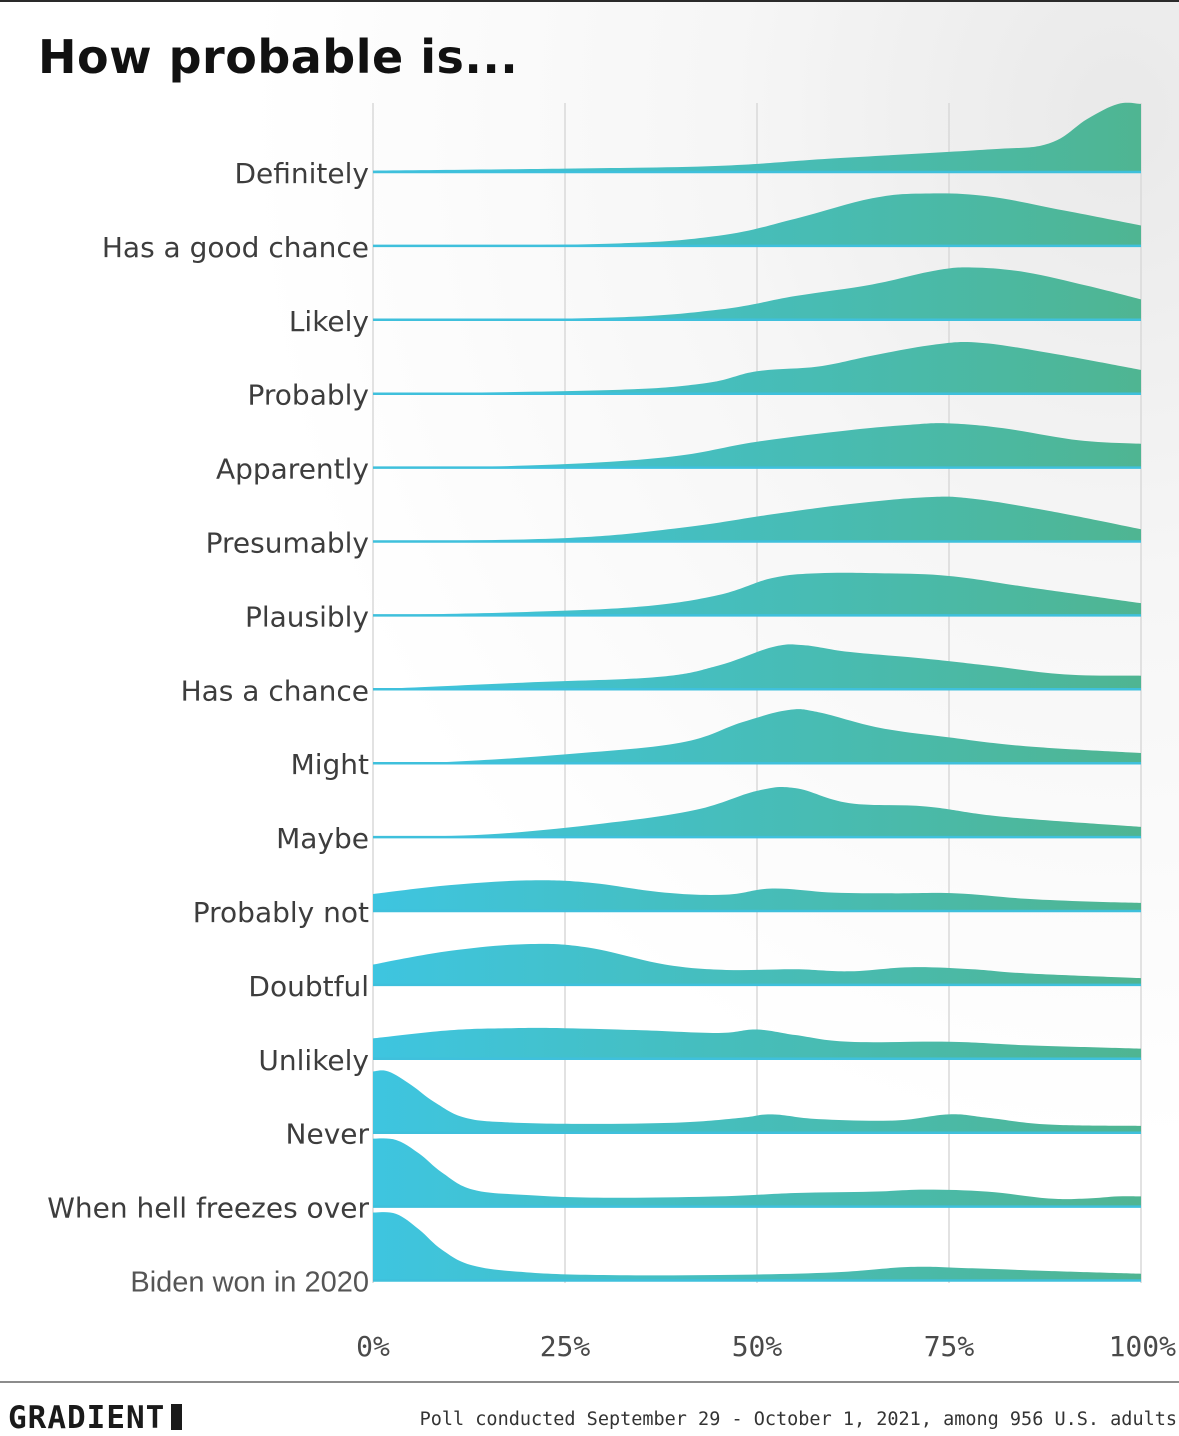 The width and height of the screenshot is (1179, 1436). I want to click on label-never: Never, so click(328, 1134).